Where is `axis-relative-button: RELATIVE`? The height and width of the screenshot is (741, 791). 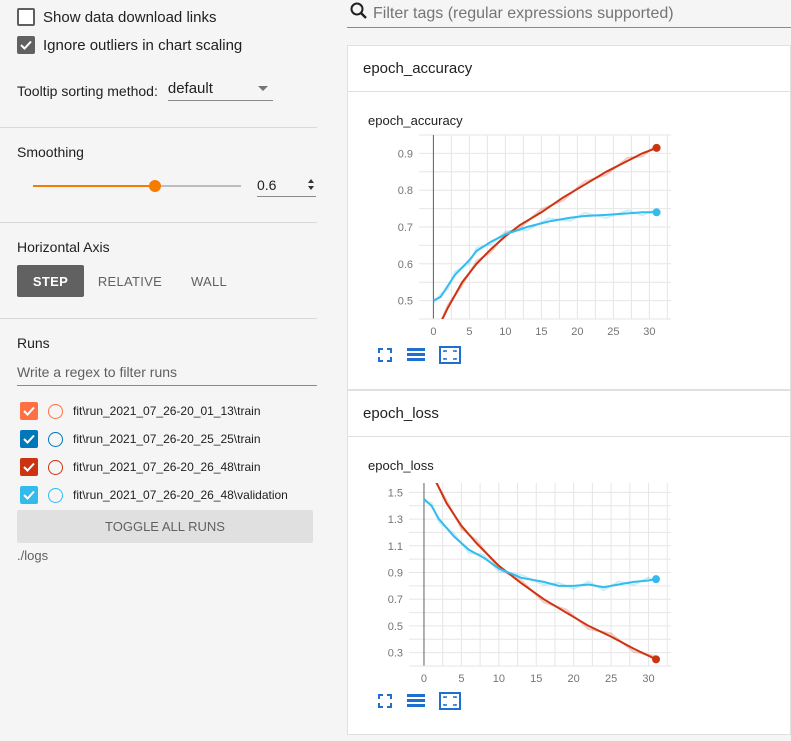
axis-relative-button: RELATIVE is located at coordinates (130, 281).